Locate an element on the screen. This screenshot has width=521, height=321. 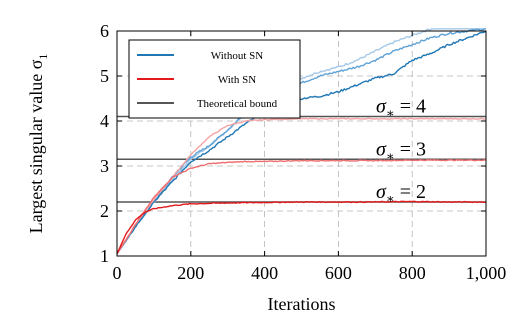
y-axis-label: Largest singular value σ1 is located at coordinates (38, 144).